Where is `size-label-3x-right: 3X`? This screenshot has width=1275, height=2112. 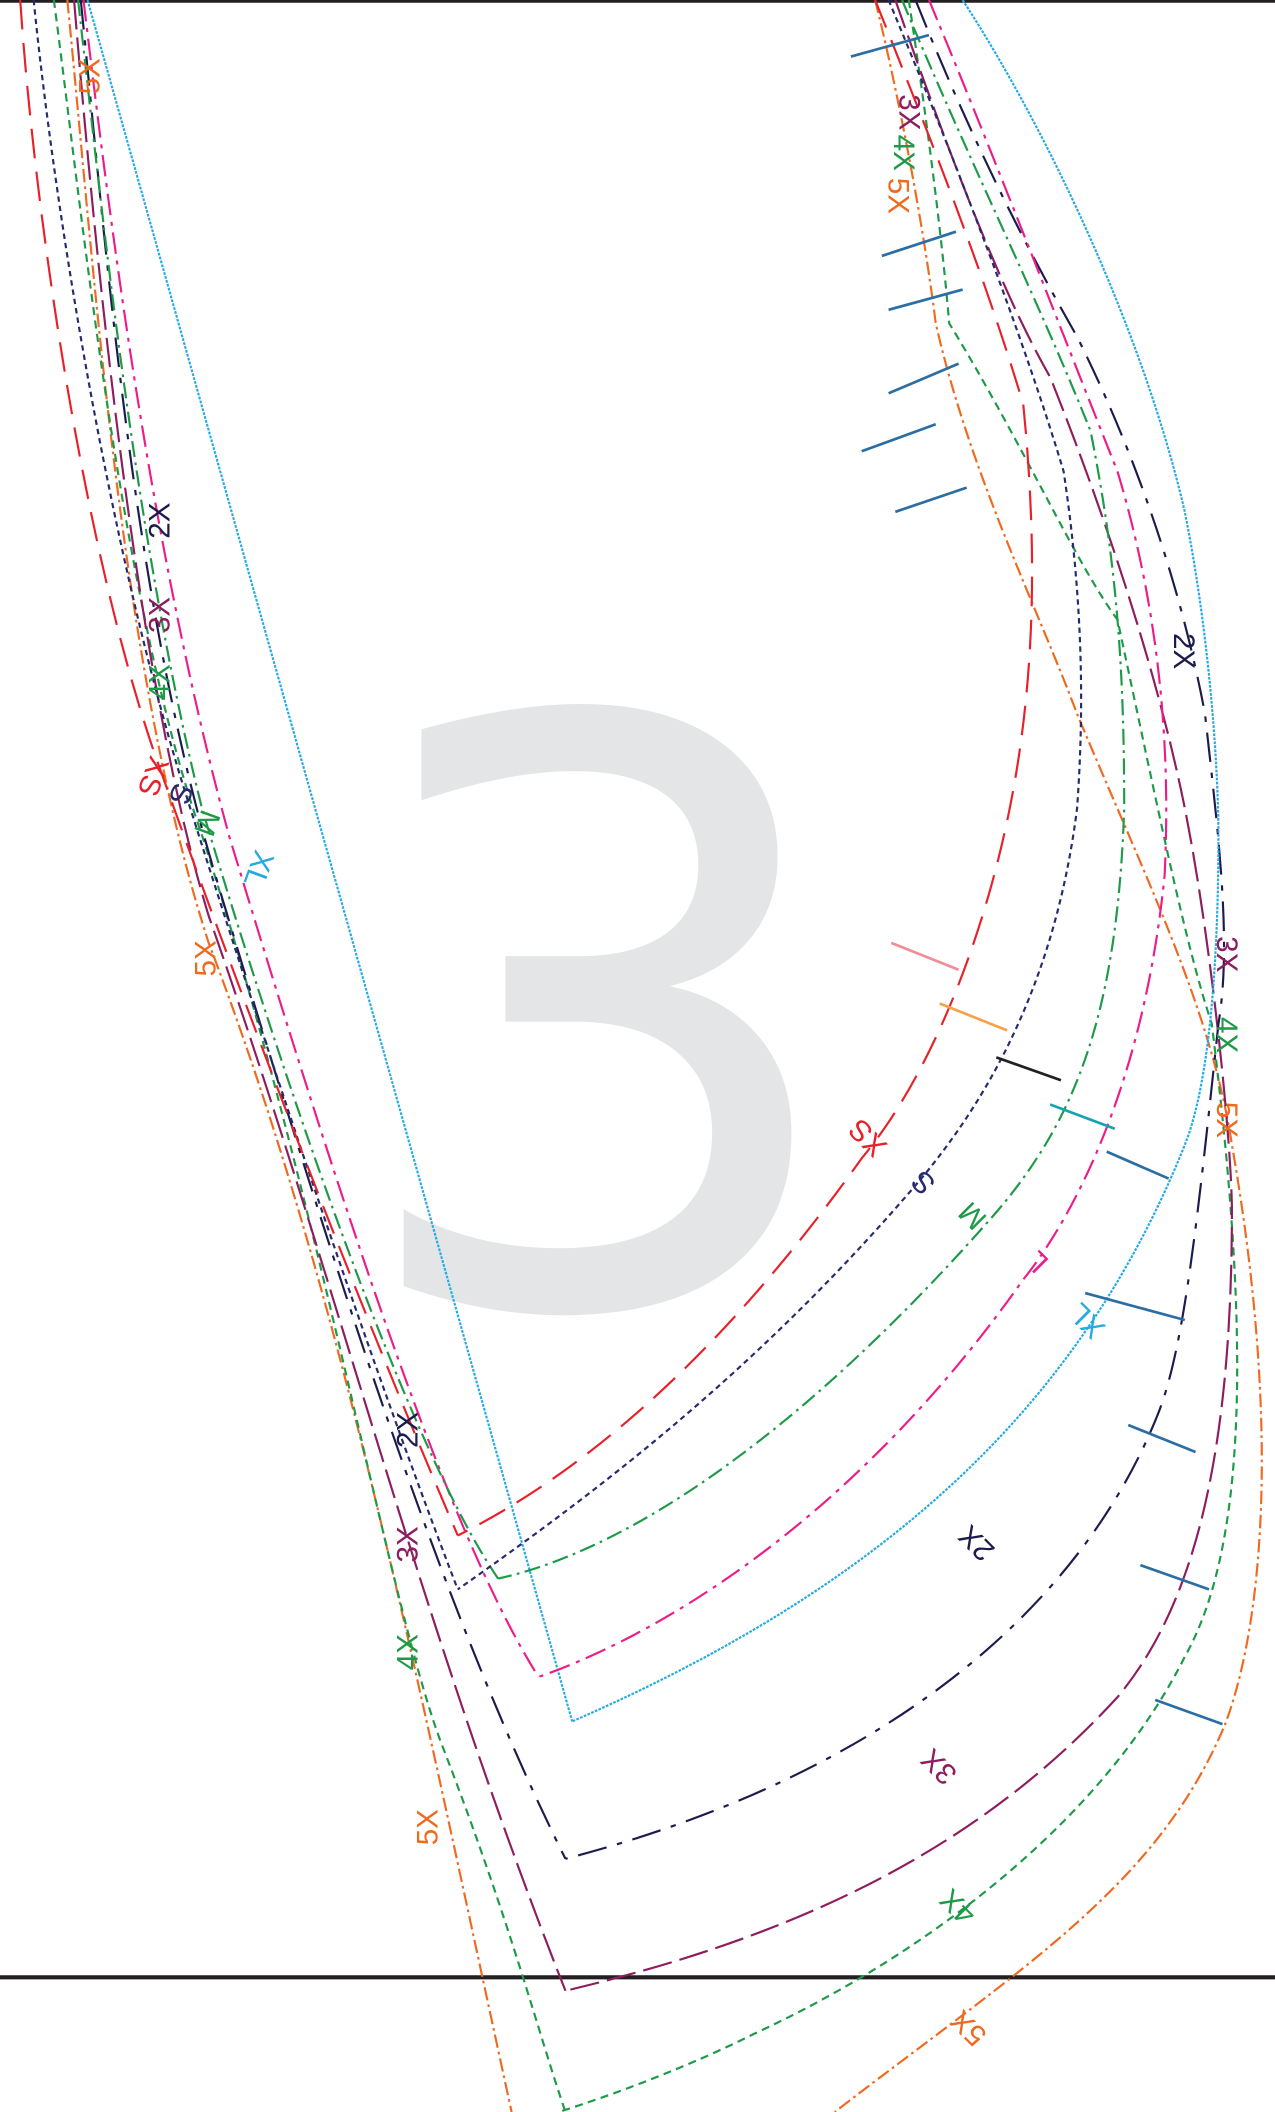 size-label-3x-right: 3X is located at coordinates (1226, 954).